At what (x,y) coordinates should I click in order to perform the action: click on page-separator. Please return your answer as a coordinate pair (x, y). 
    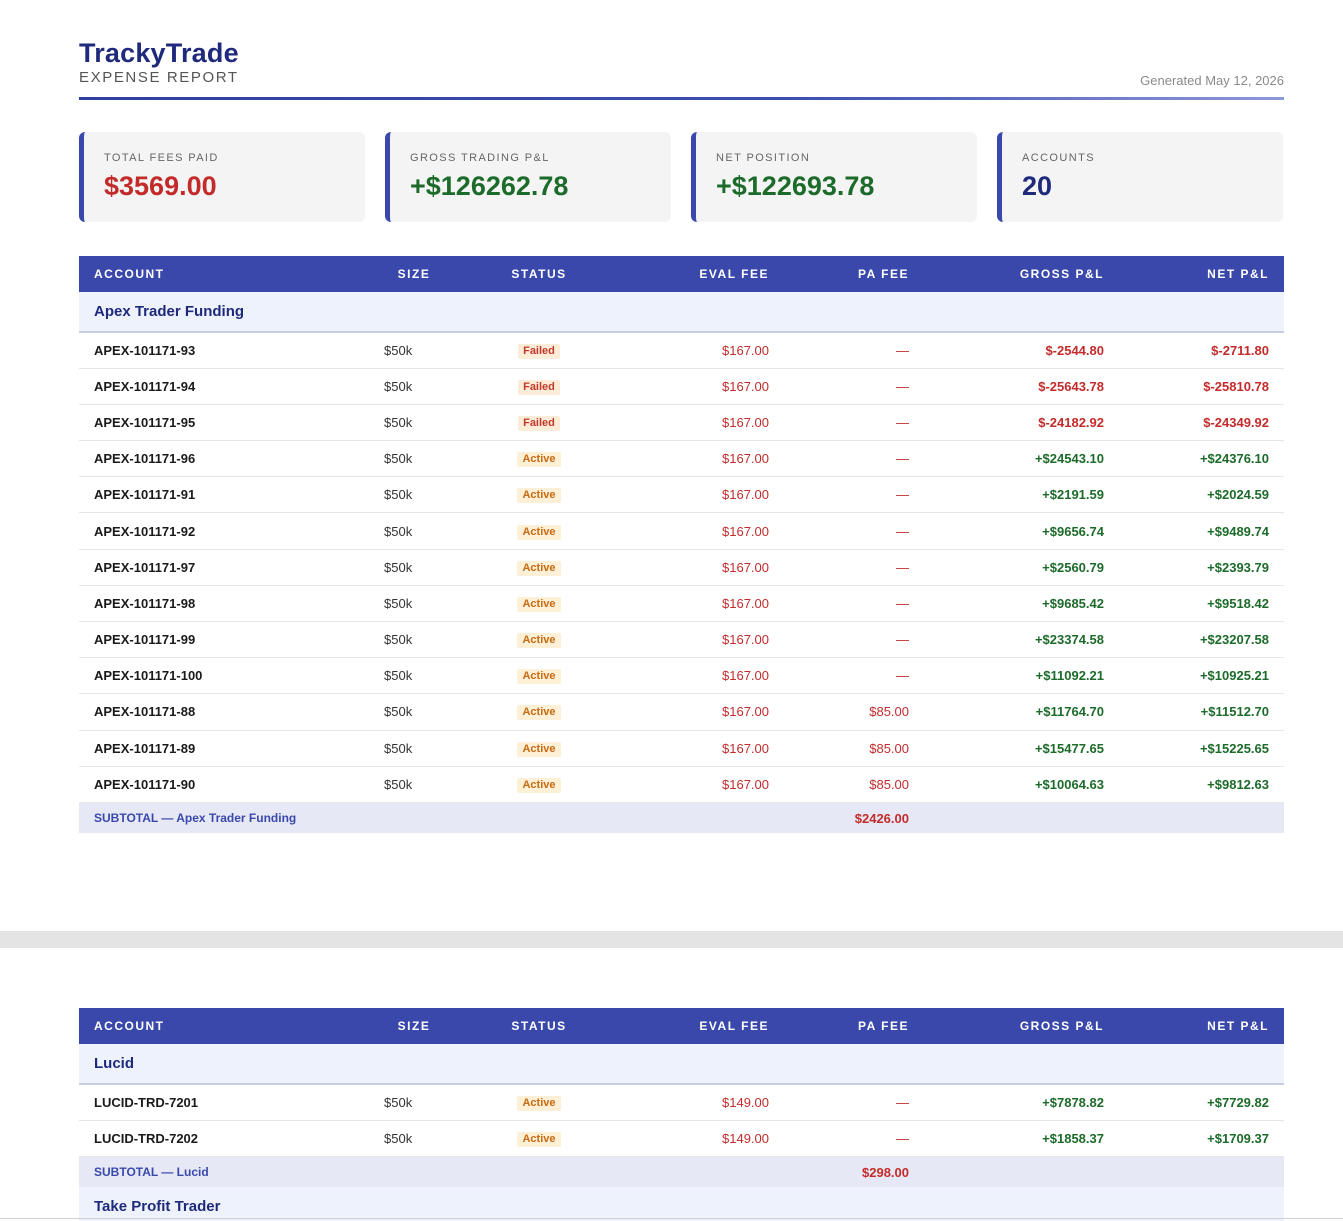
    Looking at the image, I should click on (671, 939).